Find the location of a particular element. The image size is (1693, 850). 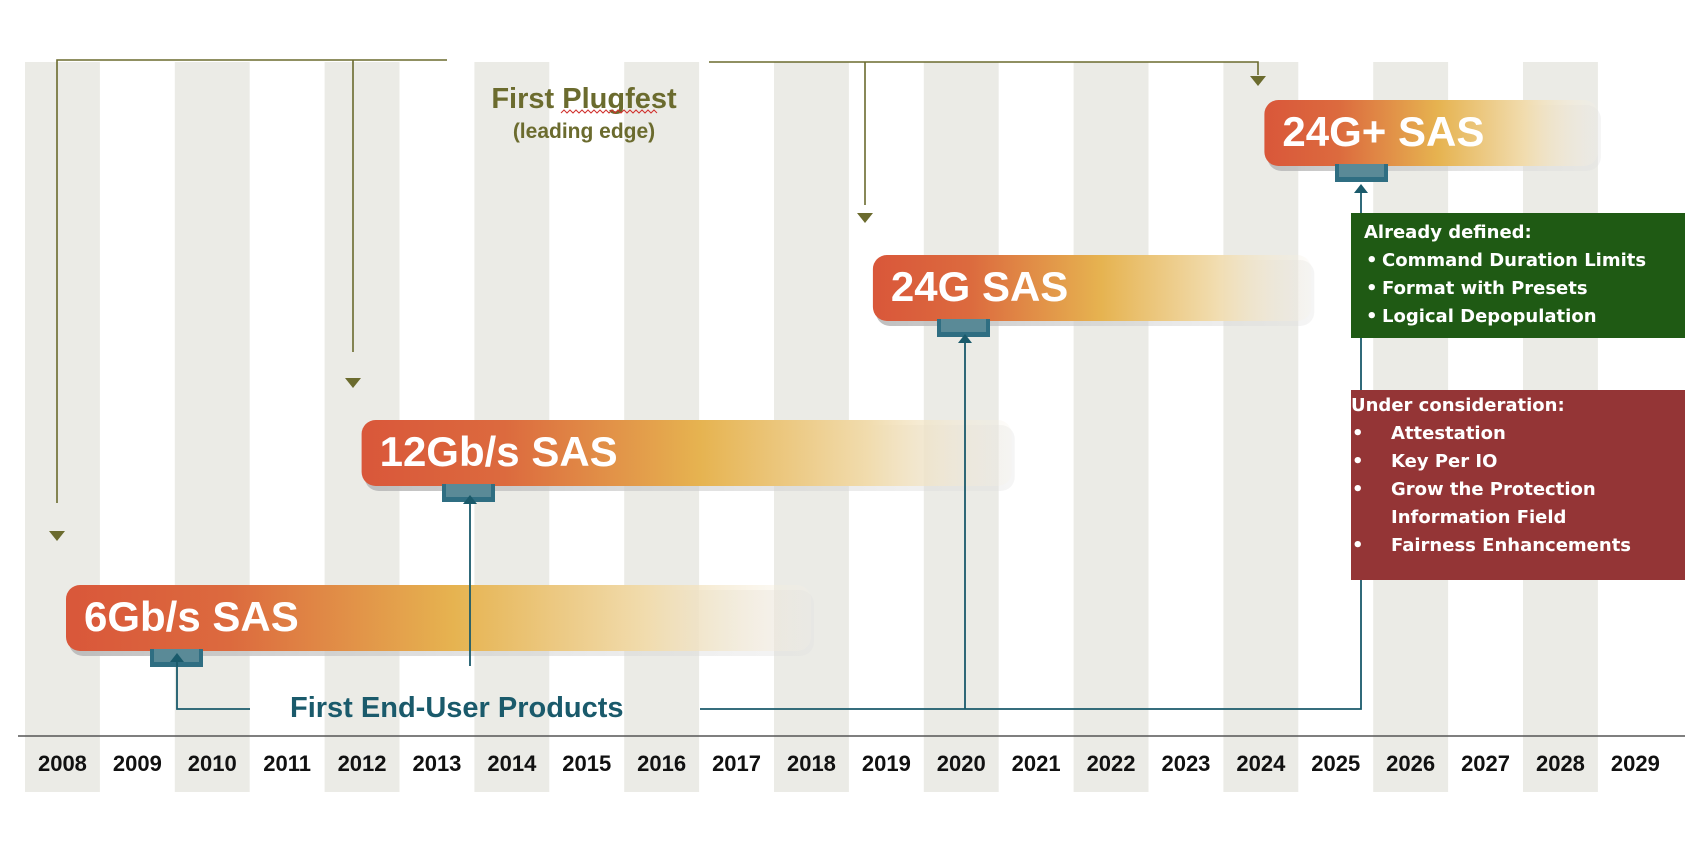

product-arrow-2013 is located at coordinates (470, 499).